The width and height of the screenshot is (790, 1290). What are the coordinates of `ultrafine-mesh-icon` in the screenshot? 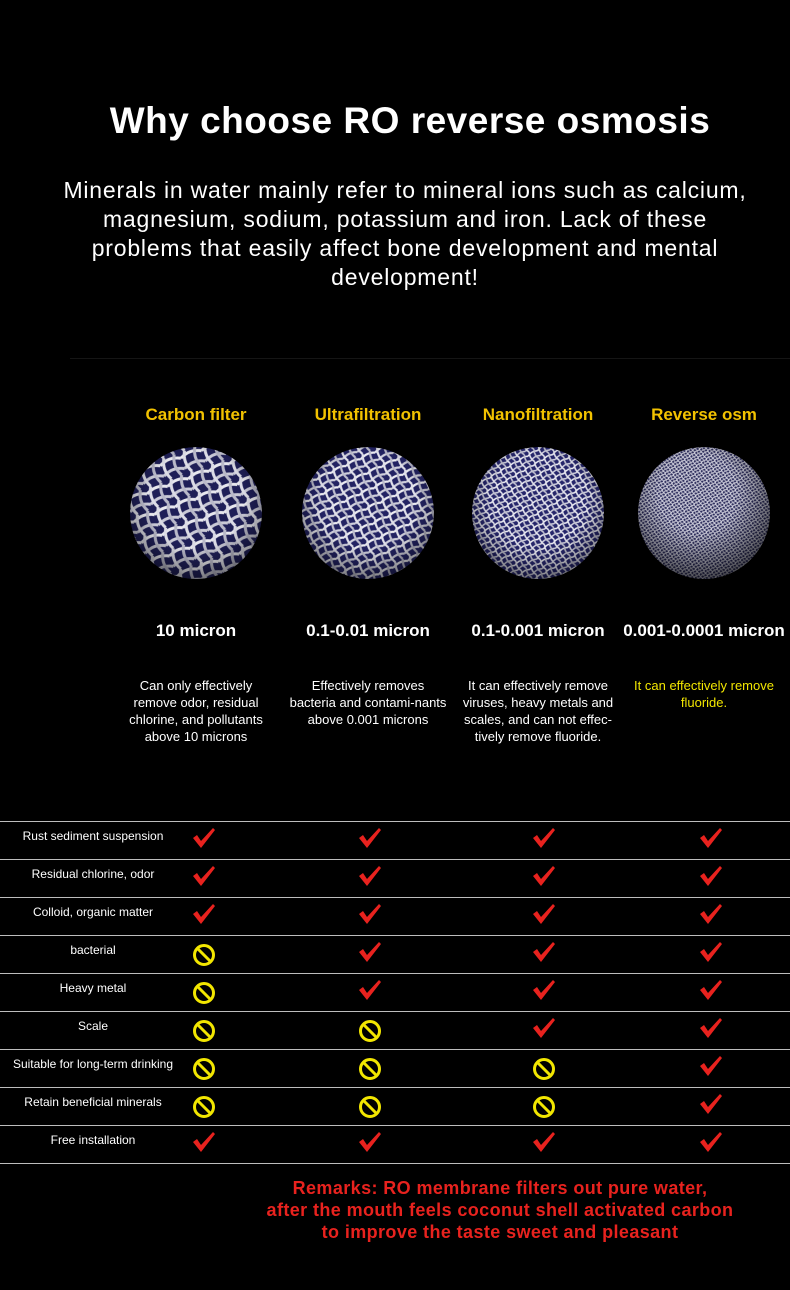 It's located at (704, 513).